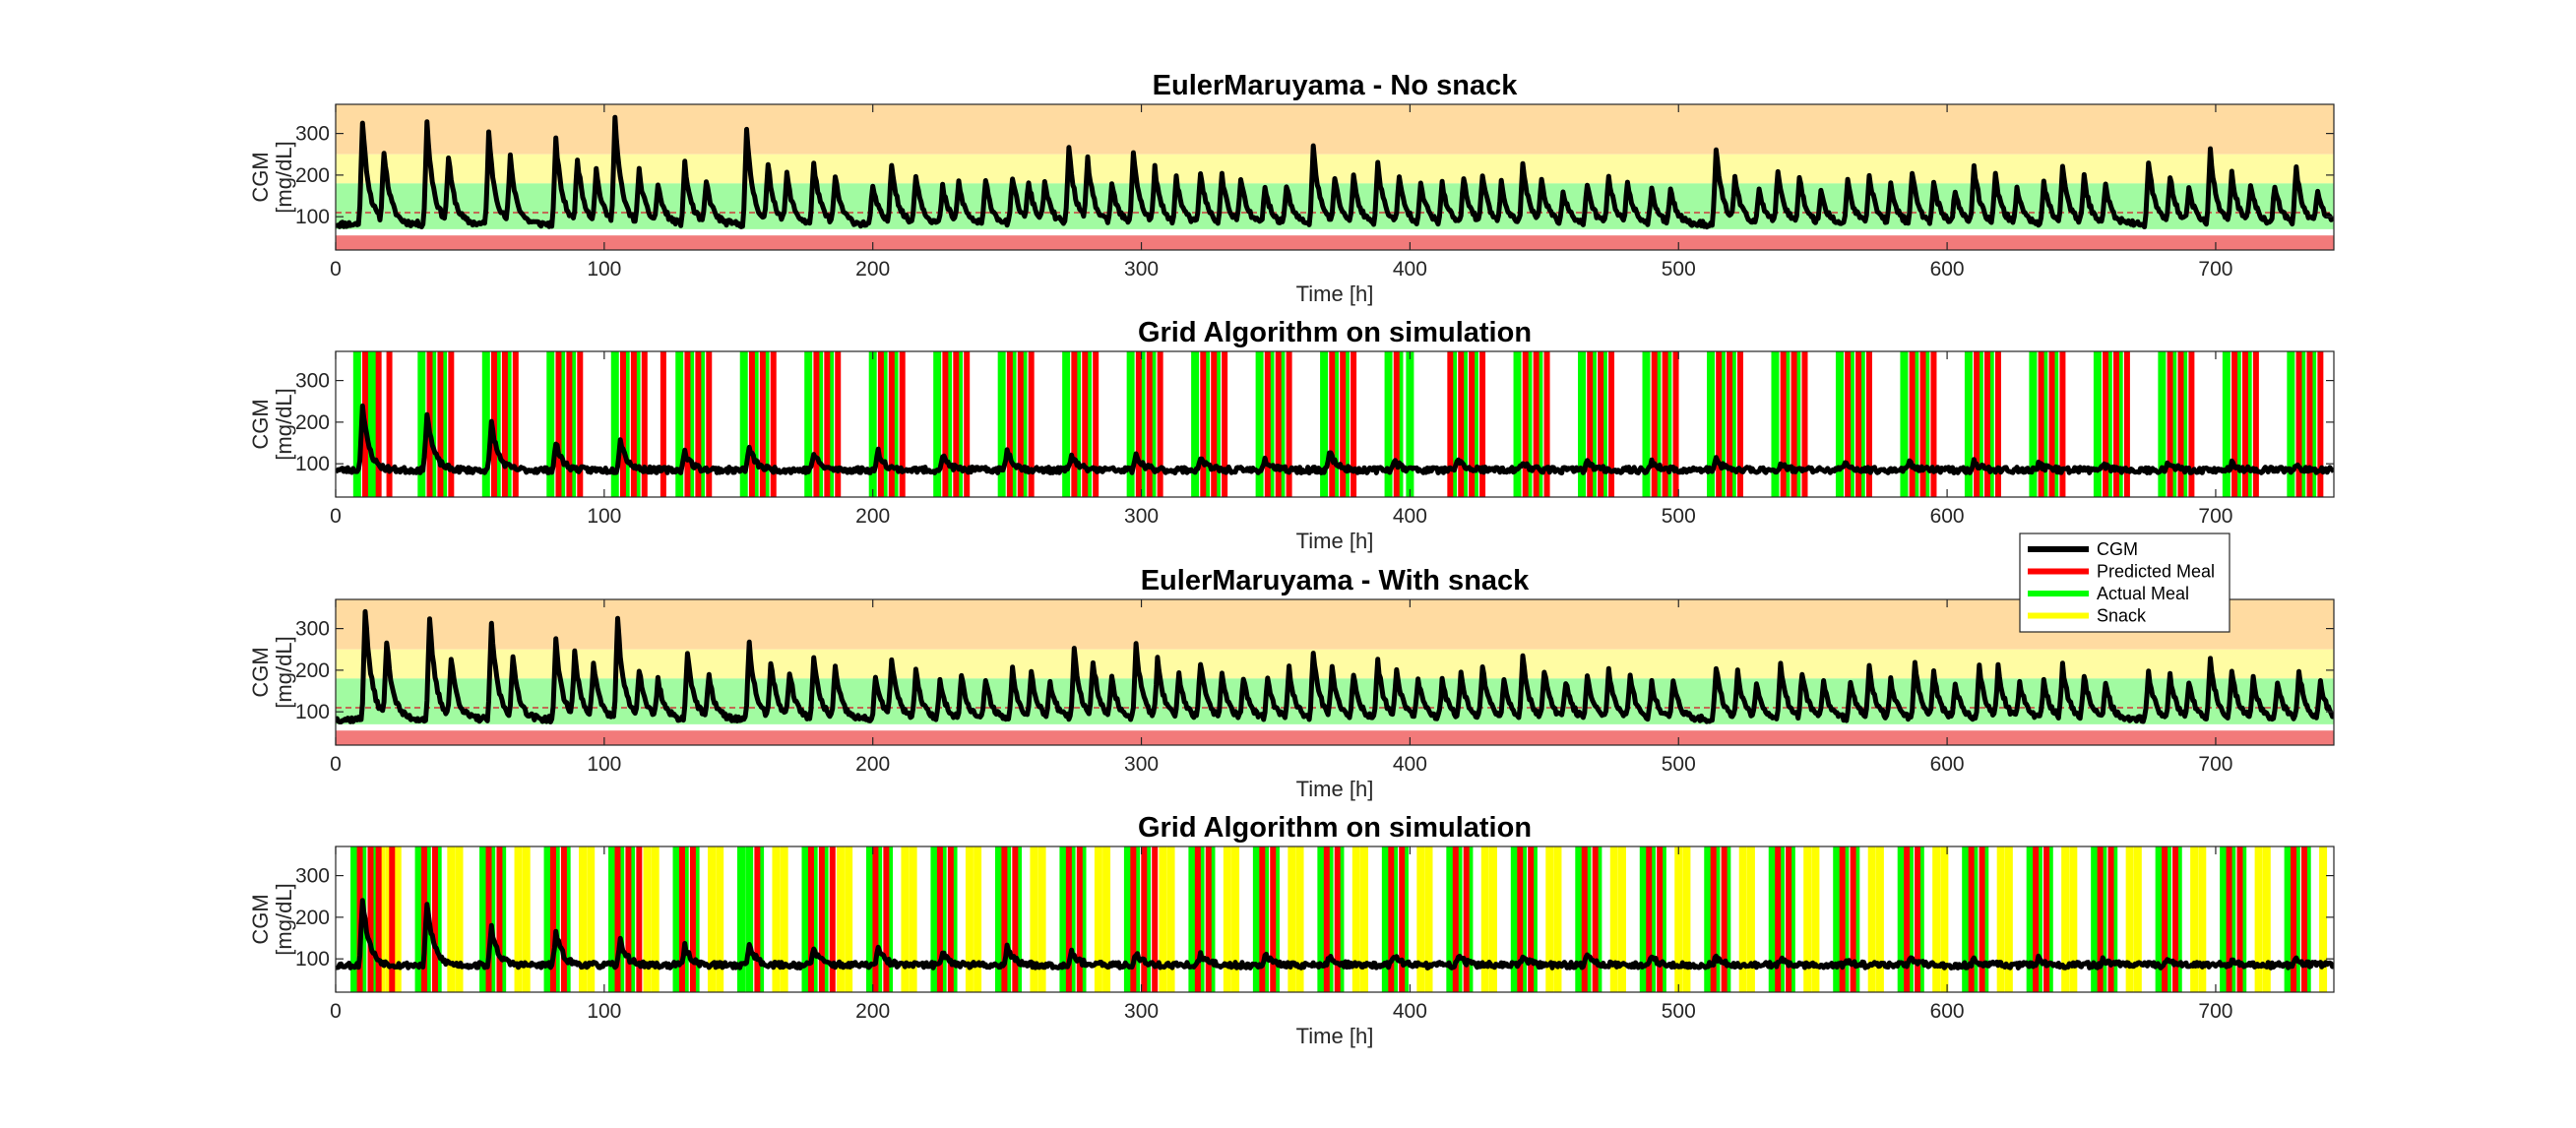 This screenshot has width=2576, height=1128. I want to click on y-tick-label: 100, so click(312, 712).